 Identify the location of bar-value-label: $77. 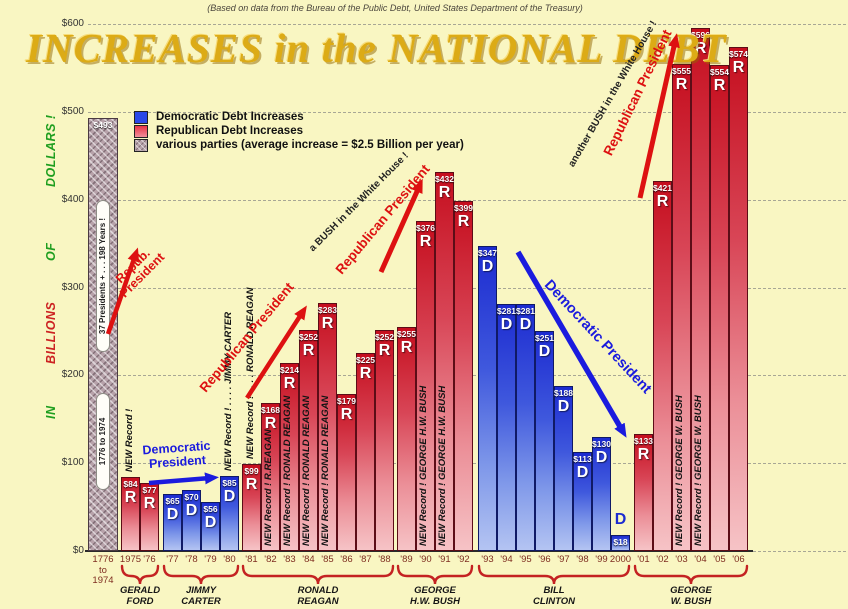
(149, 490).